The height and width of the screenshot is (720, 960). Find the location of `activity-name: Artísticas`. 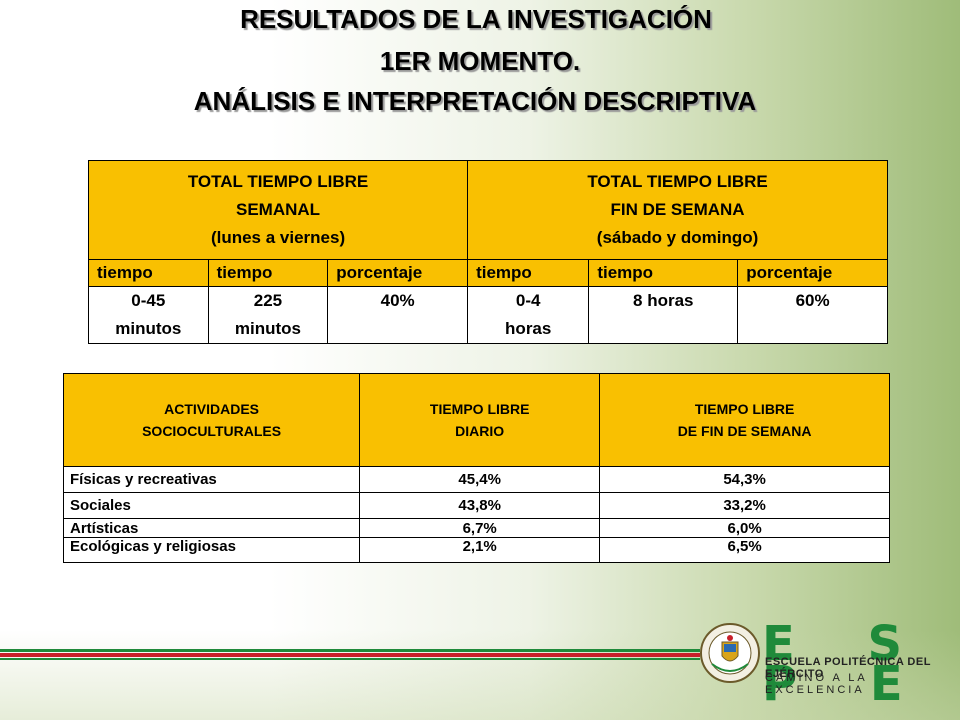

activity-name: Artísticas is located at coordinates (211, 528).